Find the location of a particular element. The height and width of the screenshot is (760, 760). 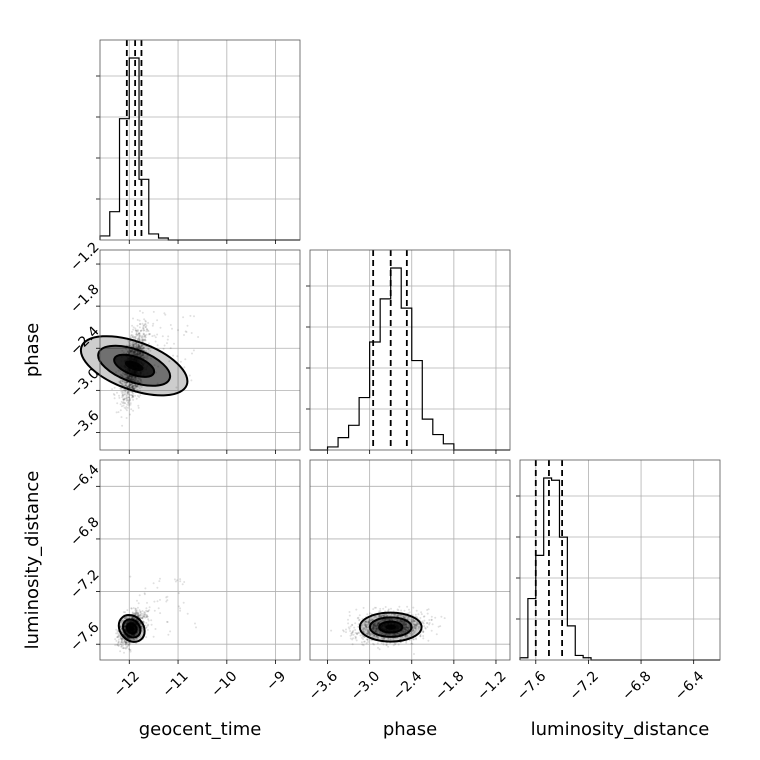

histogram-geocent_time is located at coordinates (199, 149).